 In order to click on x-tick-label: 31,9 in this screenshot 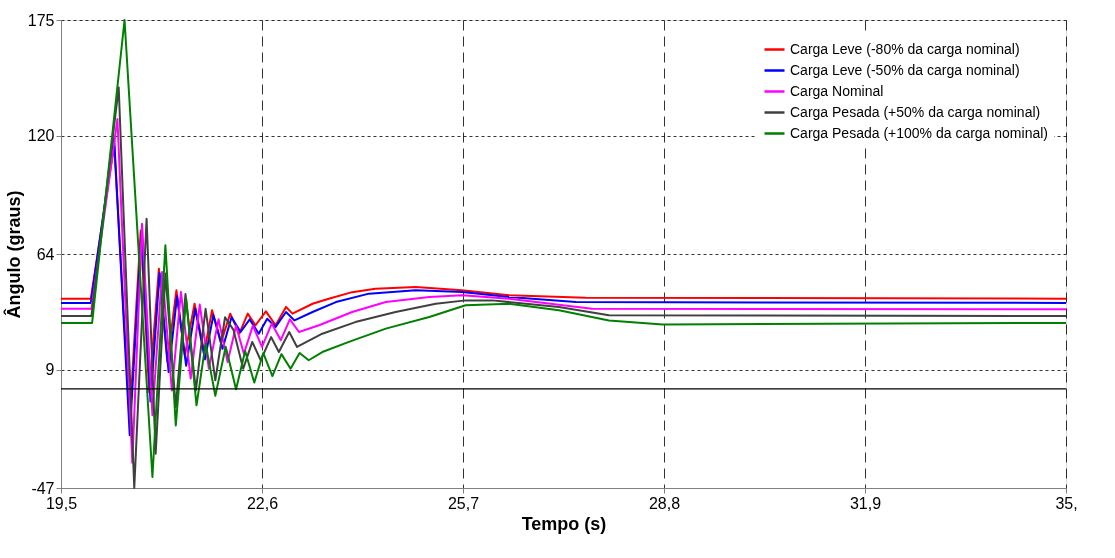, I will do `click(865, 503)`.